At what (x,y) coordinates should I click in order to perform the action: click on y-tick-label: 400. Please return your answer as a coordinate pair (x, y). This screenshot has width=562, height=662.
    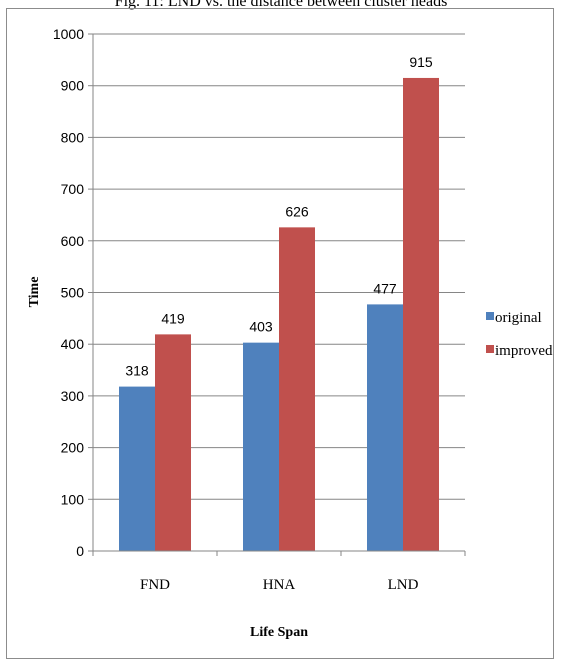
    Looking at the image, I should click on (73, 344).